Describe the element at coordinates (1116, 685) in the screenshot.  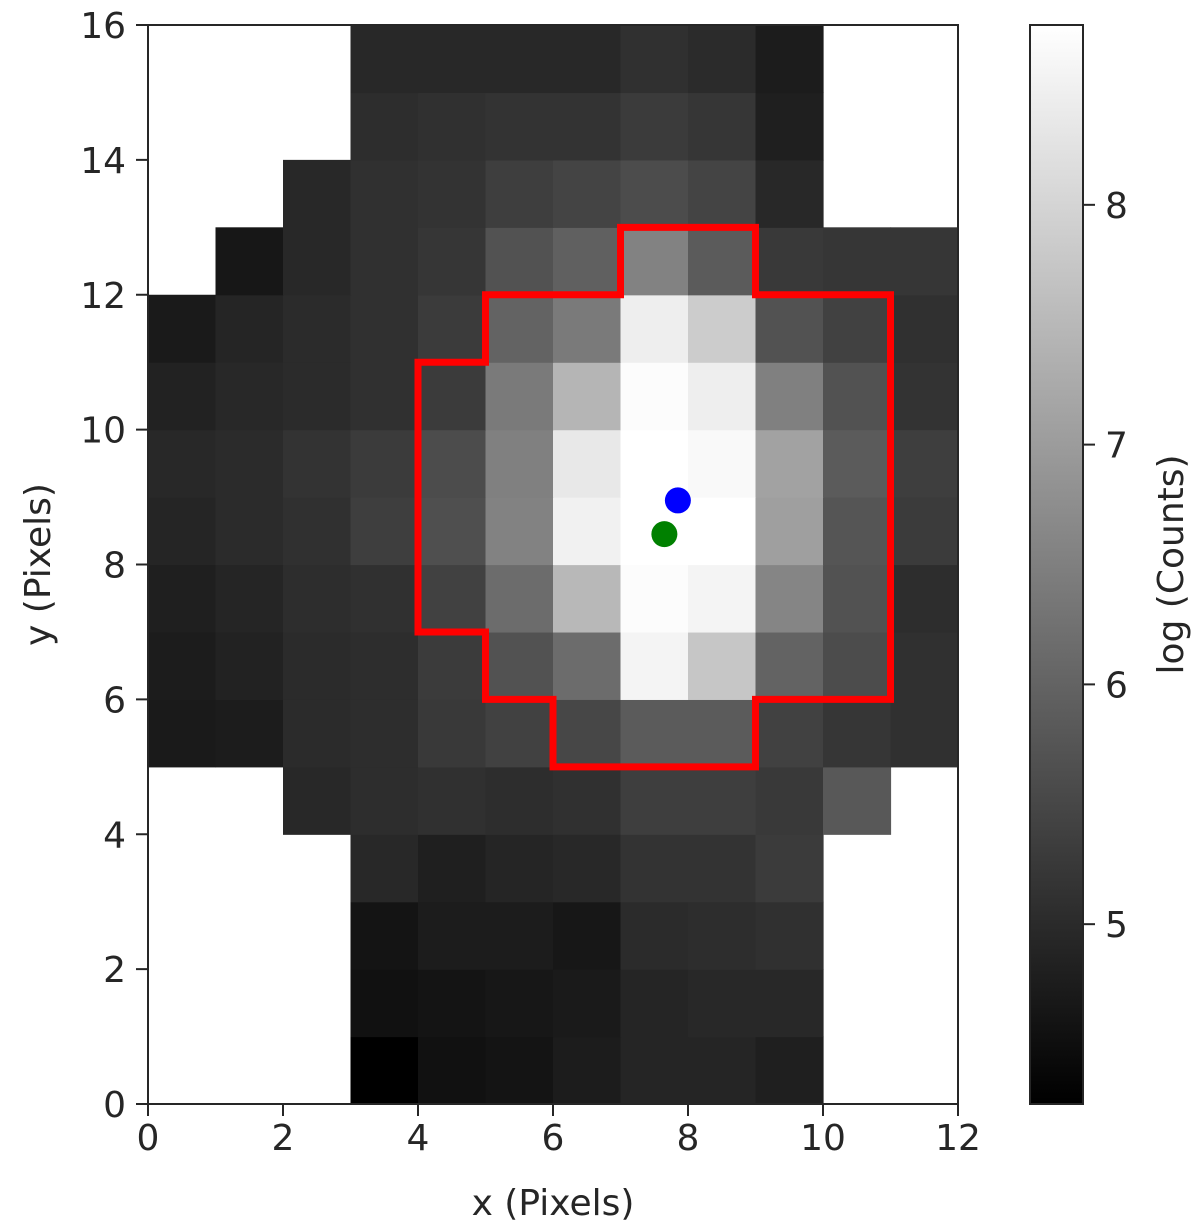
I see `colorbar-tick-label: 6` at that location.